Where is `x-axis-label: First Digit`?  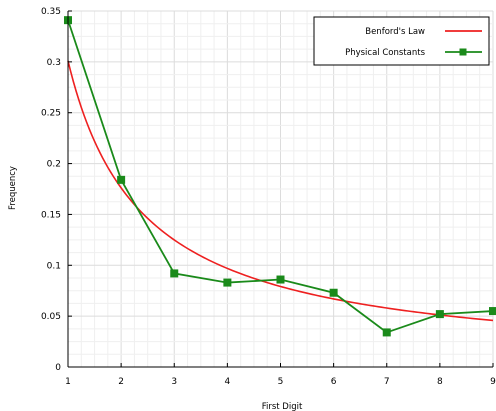 x-axis-label: First Digit is located at coordinates (282, 406).